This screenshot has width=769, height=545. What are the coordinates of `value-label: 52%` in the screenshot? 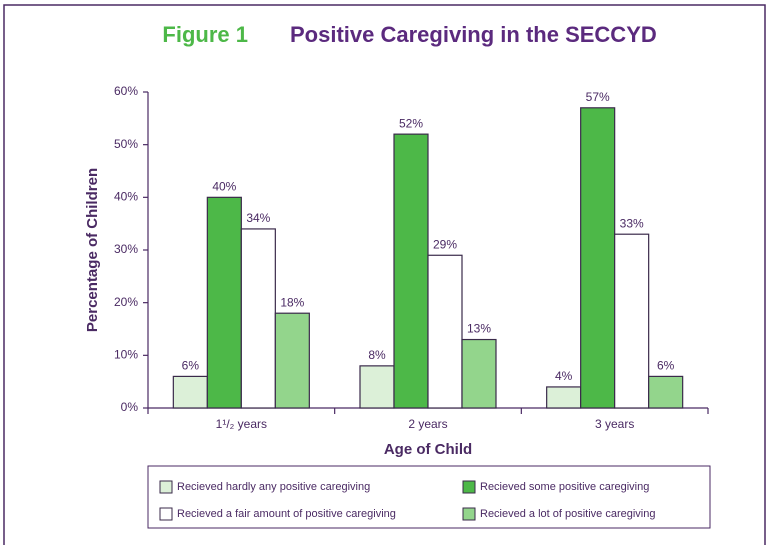 It's located at (411, 123).